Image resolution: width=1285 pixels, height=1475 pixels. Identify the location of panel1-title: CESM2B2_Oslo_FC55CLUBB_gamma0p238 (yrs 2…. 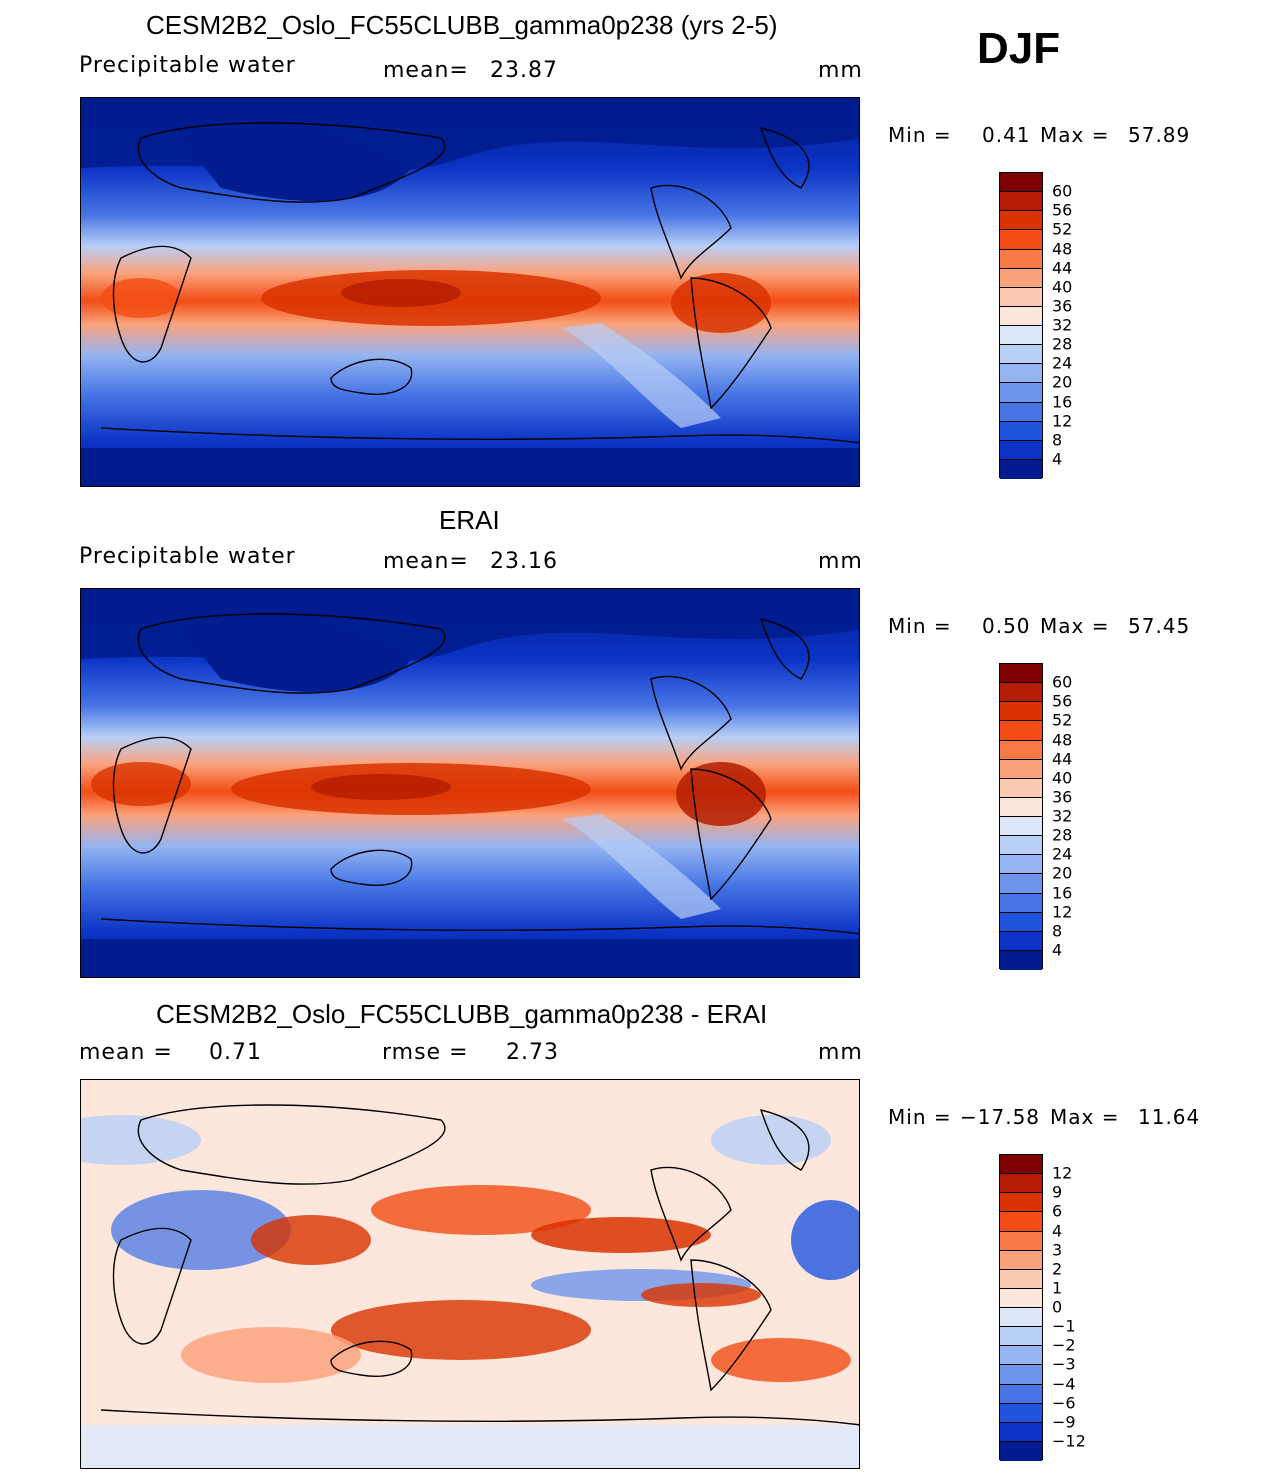
(462, 25).